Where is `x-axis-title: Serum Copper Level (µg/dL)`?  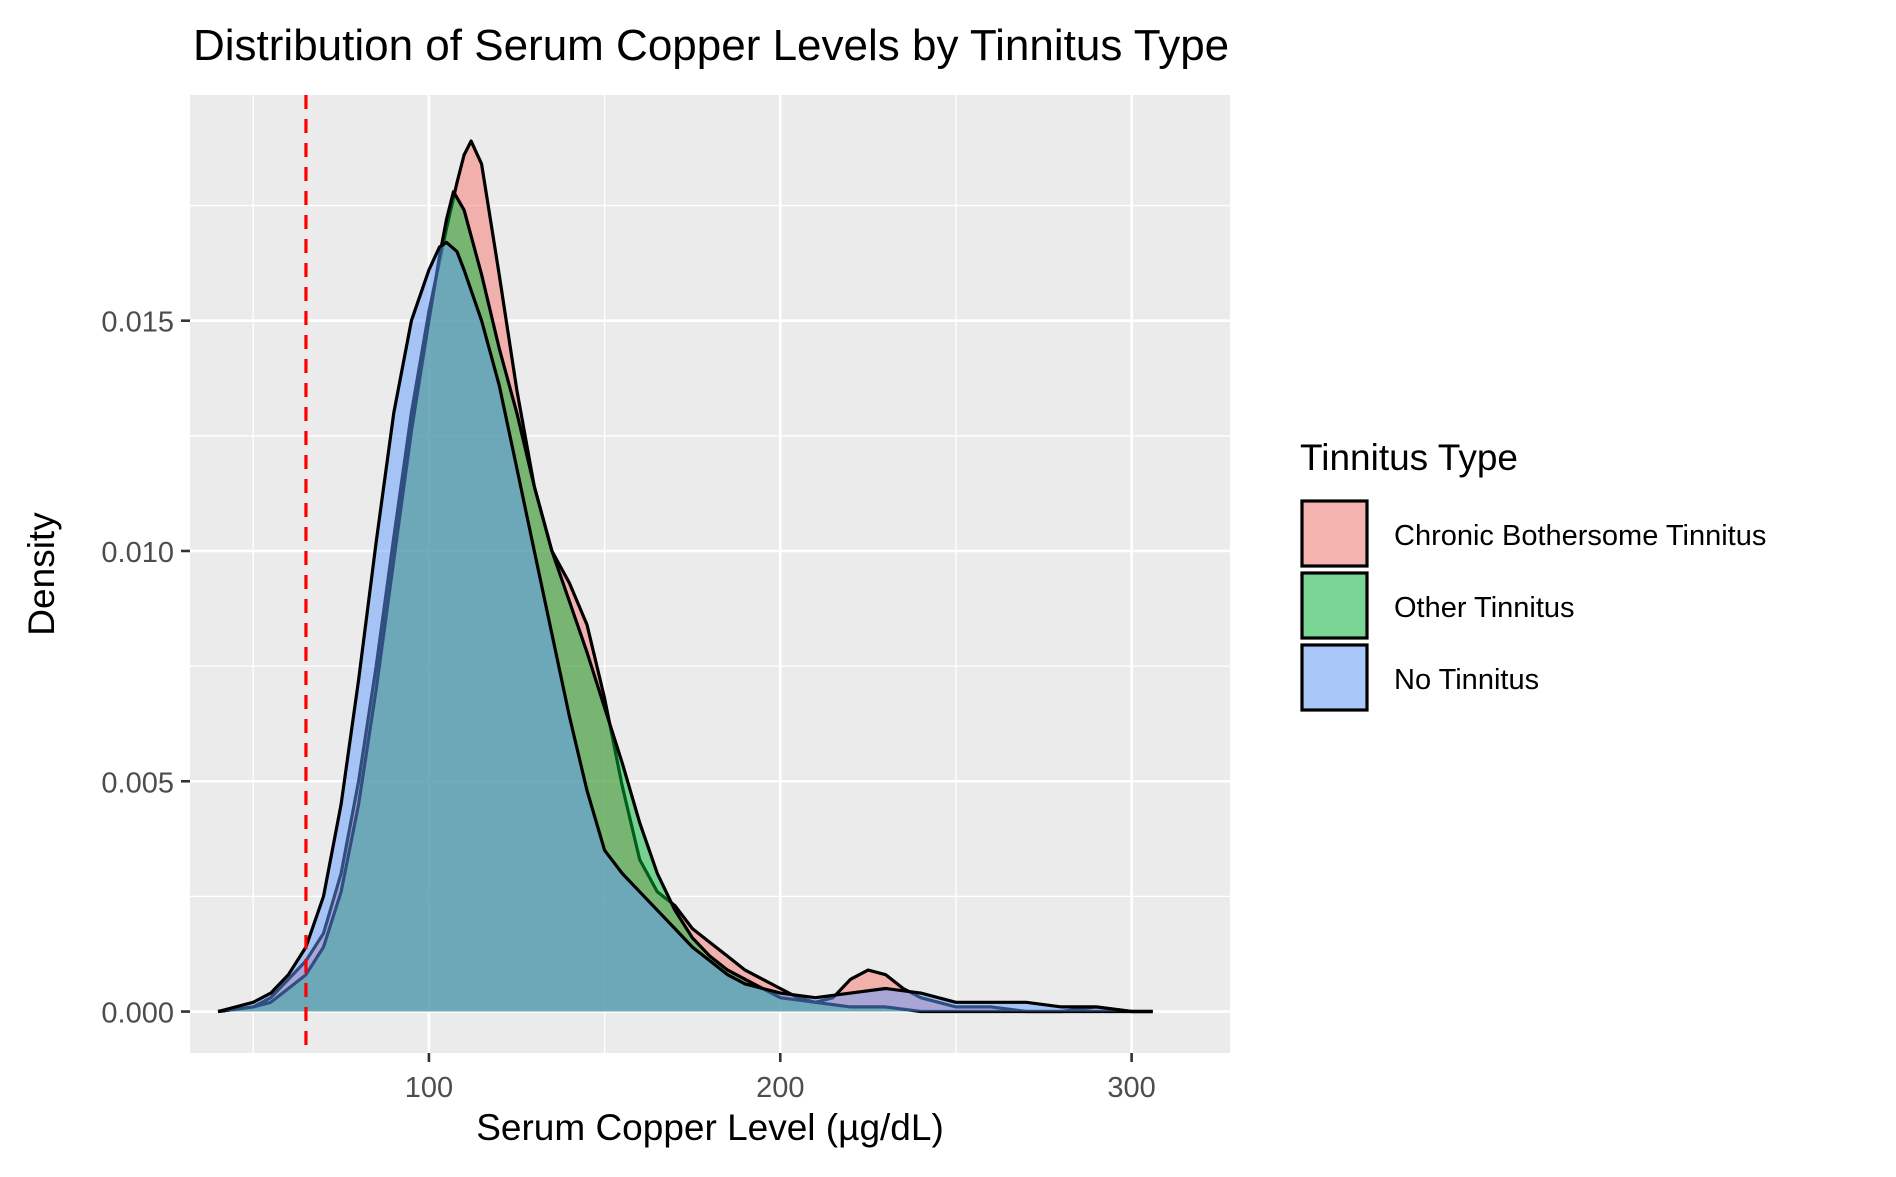 x-axis-title: Serum Copper Level (µg/dL) is located at coordinates (710, 1127).